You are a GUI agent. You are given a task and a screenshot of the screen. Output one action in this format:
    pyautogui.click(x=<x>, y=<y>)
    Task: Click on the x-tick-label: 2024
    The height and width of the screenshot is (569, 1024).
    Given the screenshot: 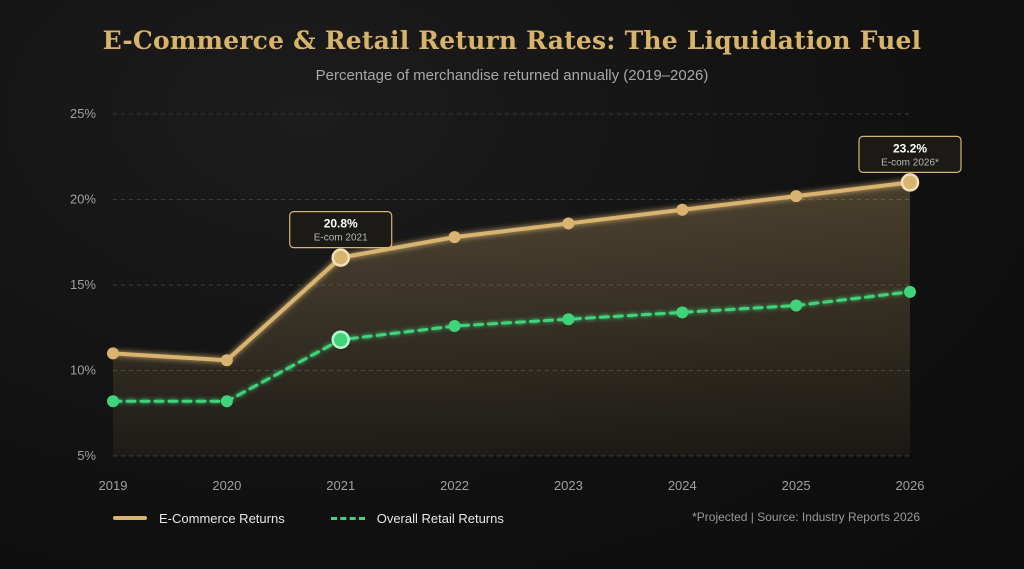 What is the action you would take?
    pyautogui.click(x=682, y=485)
    